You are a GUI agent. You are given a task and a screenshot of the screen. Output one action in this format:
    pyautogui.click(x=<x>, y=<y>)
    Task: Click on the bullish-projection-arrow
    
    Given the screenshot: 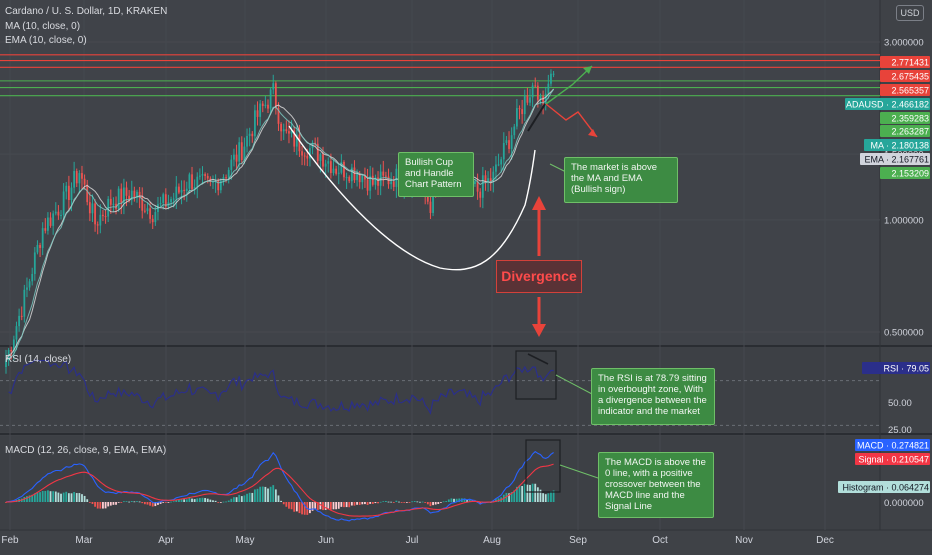 What is the action you would take?
    pyautogui.click(x=569, y=85)
    